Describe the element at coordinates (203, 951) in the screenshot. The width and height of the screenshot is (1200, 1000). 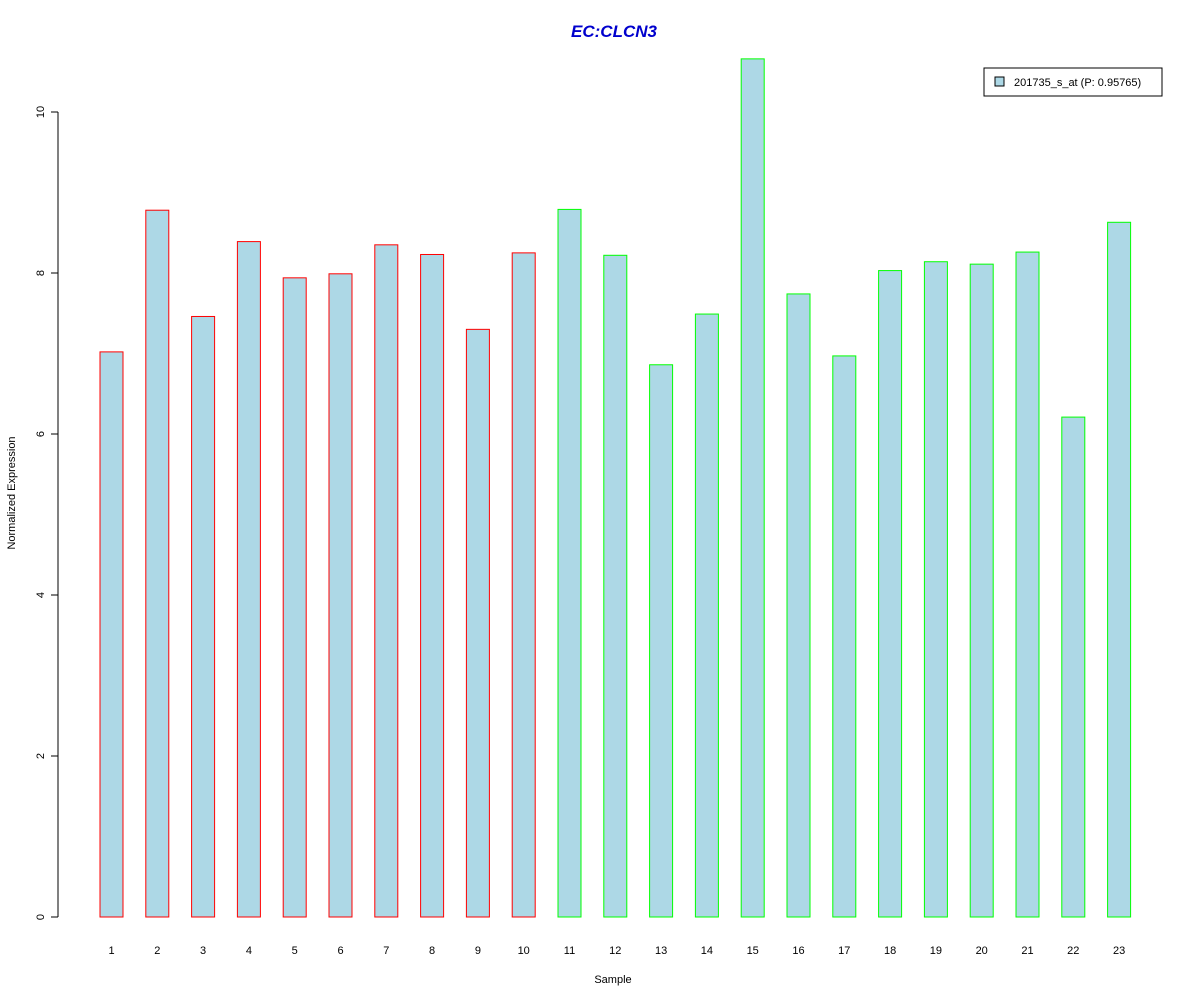
I see `x-tick-label: 3` at that location.